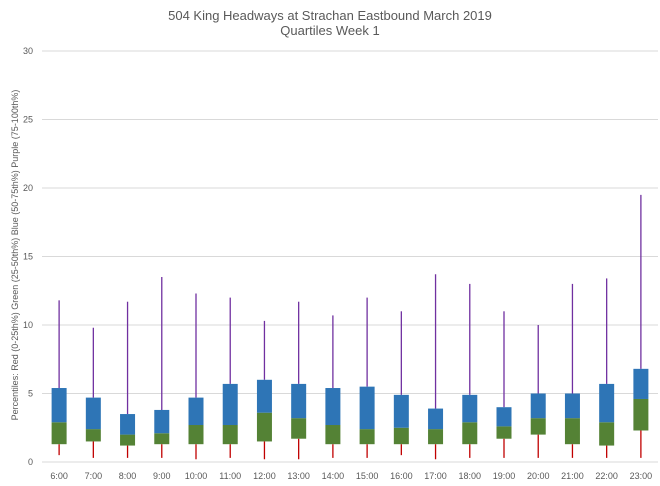  Describe the element at coordinates (401, 476) in the screenshot. I see `x-tick-label: 16:00` at that location.